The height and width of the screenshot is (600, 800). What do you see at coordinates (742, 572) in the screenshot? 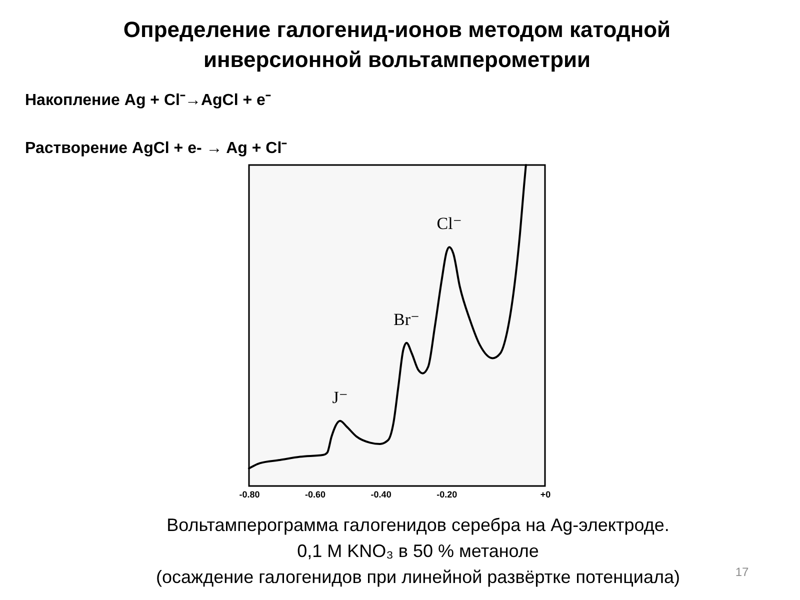
I see `text: 17` at bounding box center [742, 572].